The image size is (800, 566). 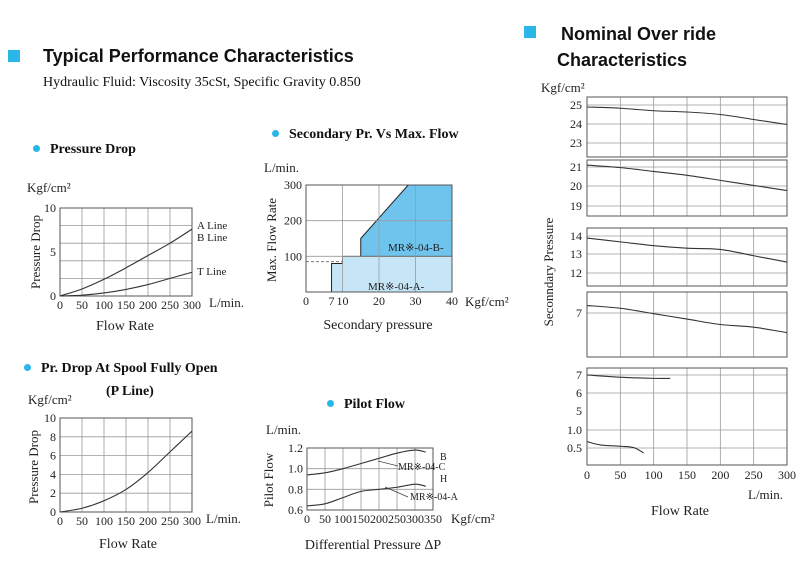 I want to click on y-tick-label: 4, so click(x=53, y=474).